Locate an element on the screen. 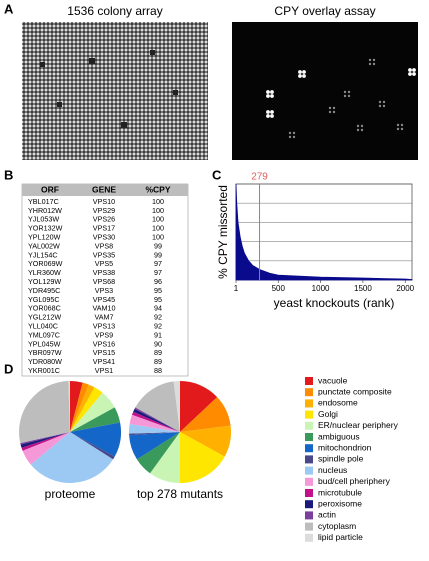  table-cell: VPS45 is located at coordinates (104, 299).